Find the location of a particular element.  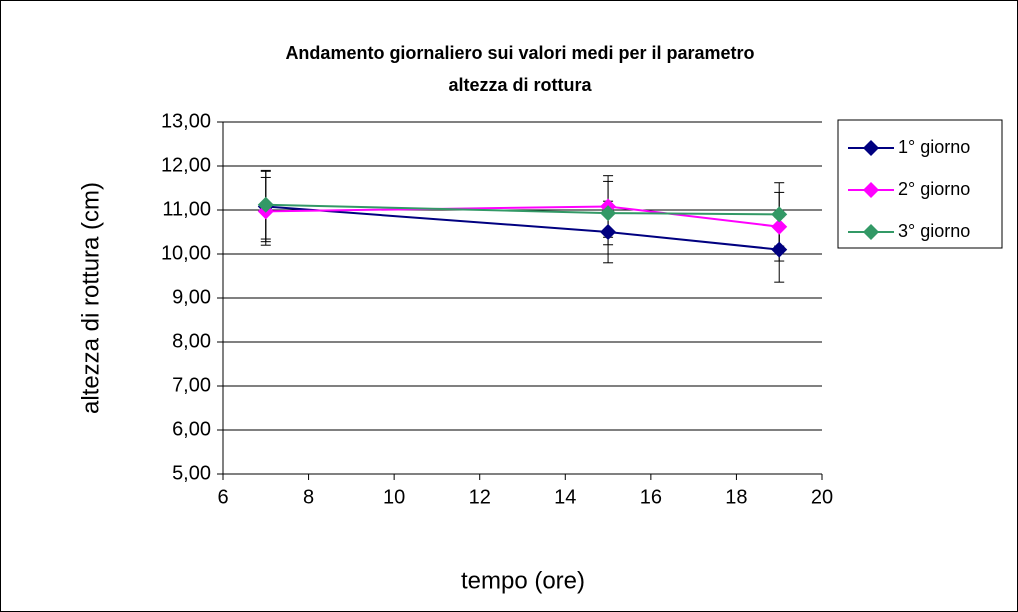

legend-label: 3° giorno is located at coordinates (934, 231).